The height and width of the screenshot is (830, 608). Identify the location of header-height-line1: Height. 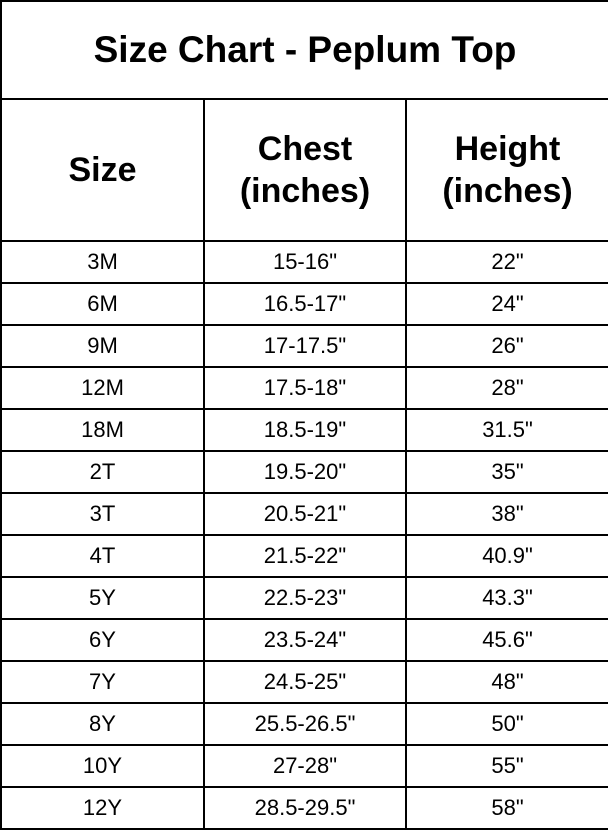
(507, 149).